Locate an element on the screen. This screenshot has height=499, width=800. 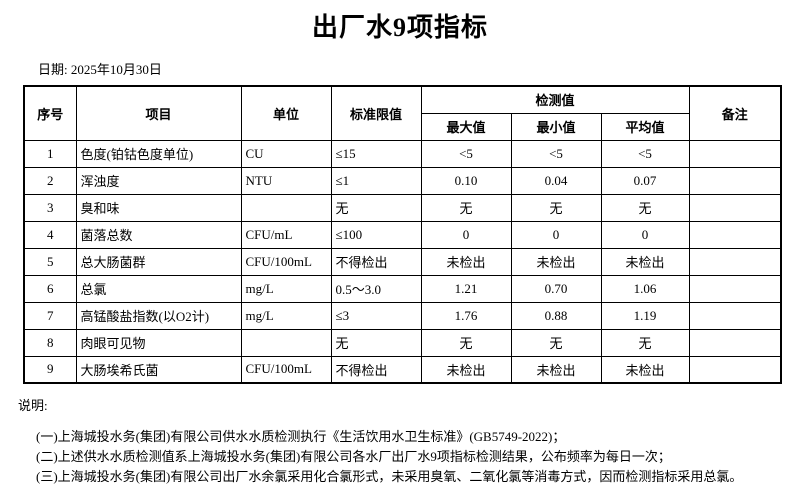
header-unit: 单位 is located at coordinates (286, 113).